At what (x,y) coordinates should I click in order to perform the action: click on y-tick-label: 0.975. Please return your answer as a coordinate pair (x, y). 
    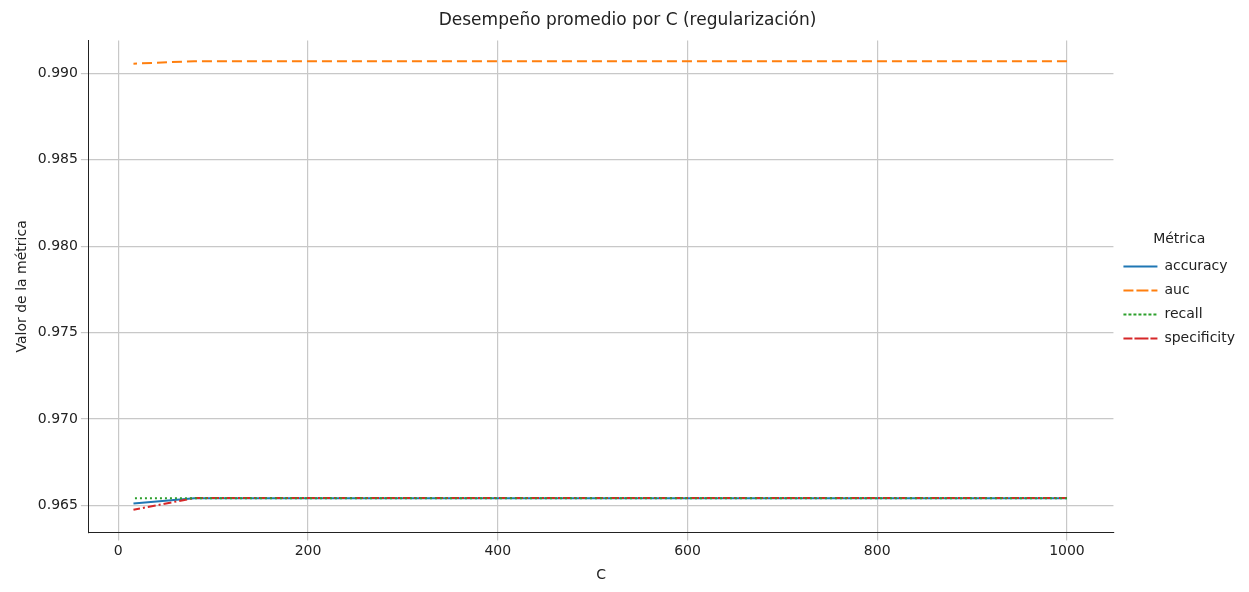
    Looking at the image, I should click on (57, 331).